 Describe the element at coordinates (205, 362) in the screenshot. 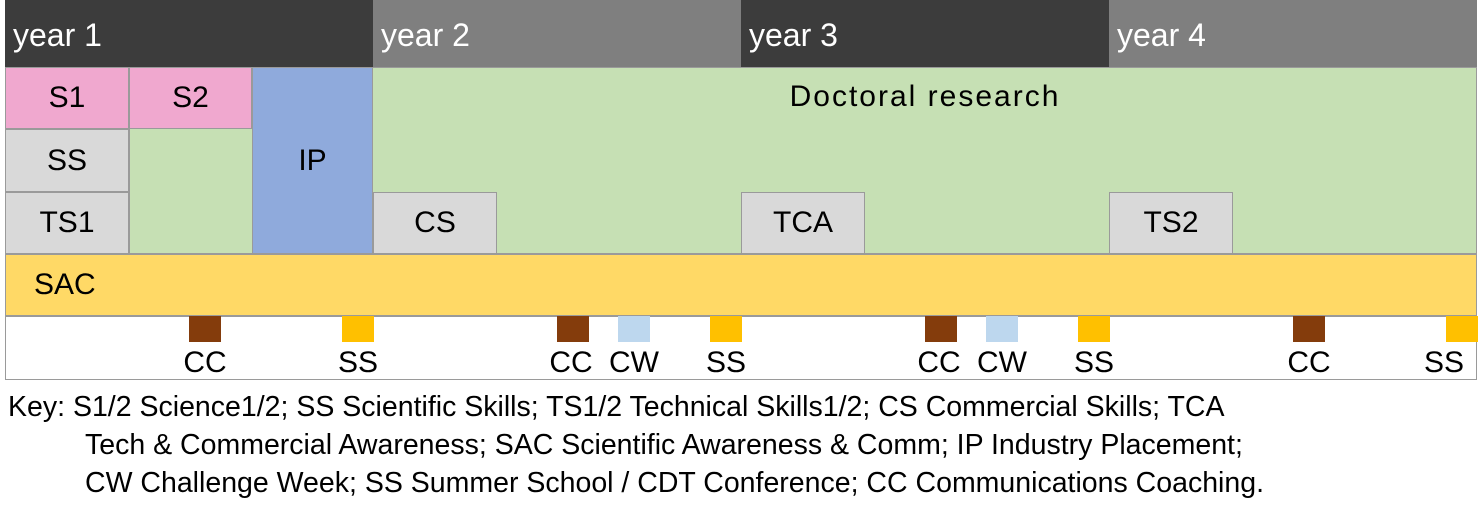

I see `marker-label-cc-1: CC` at that location.